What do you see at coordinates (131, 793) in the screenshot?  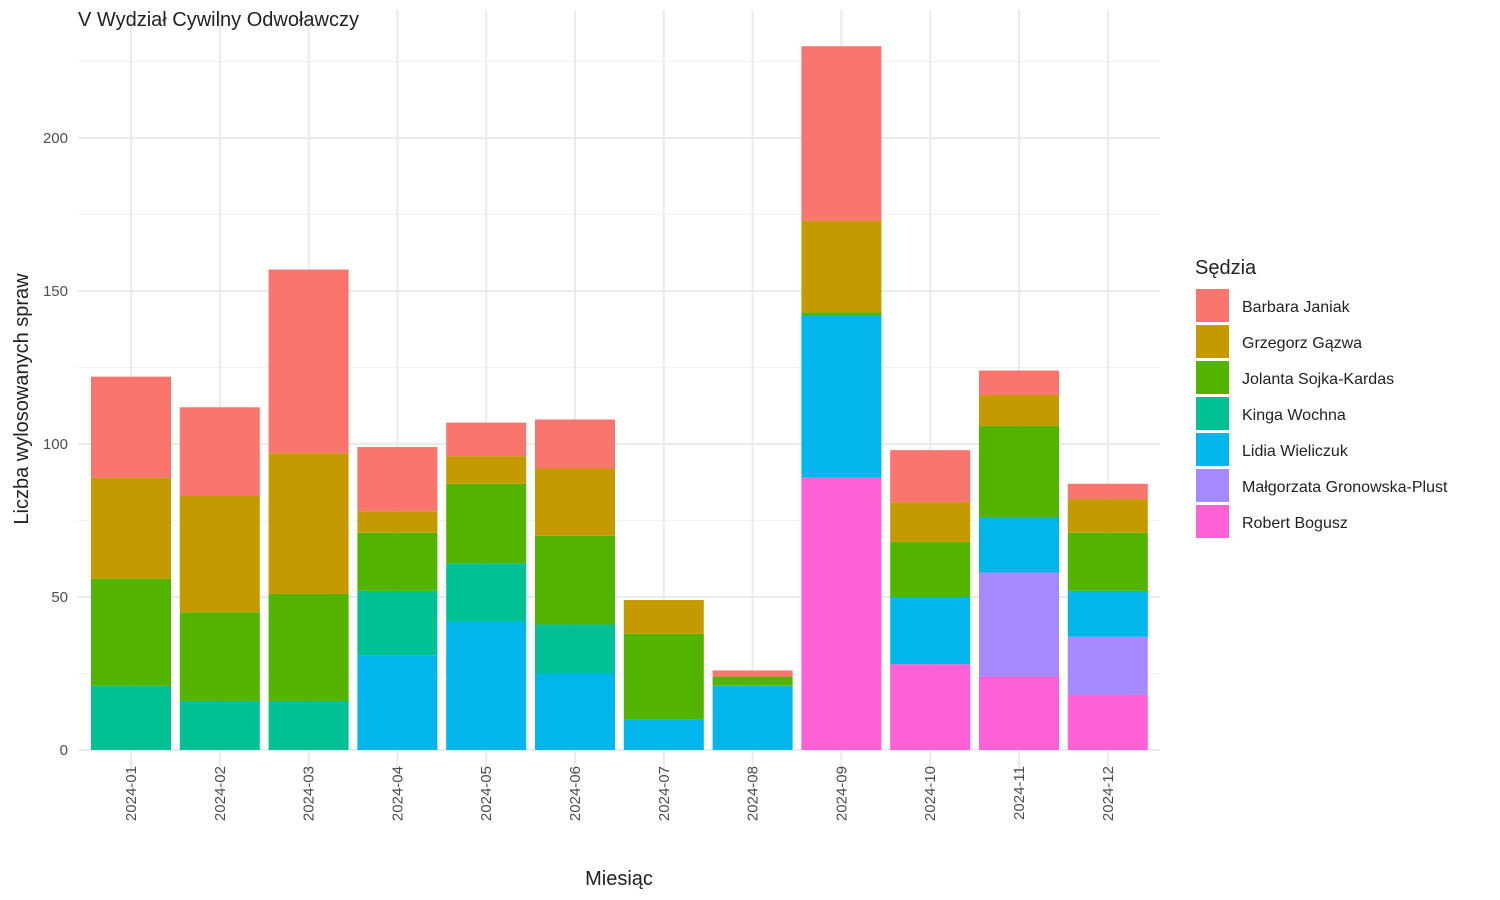 I see `x-tick-label: 2024-01` at bounding box center [131, 793].